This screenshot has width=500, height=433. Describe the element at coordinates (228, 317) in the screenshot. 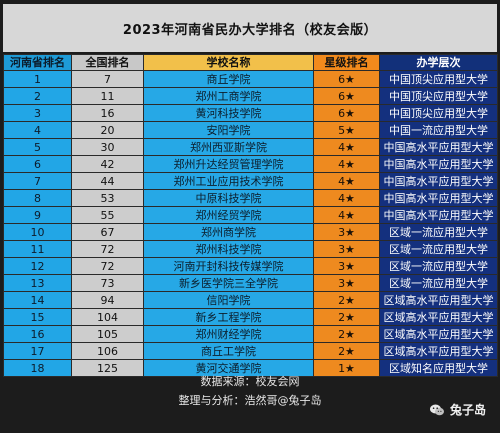

I see `cell-school-name: 新乡工程学院` at that location.